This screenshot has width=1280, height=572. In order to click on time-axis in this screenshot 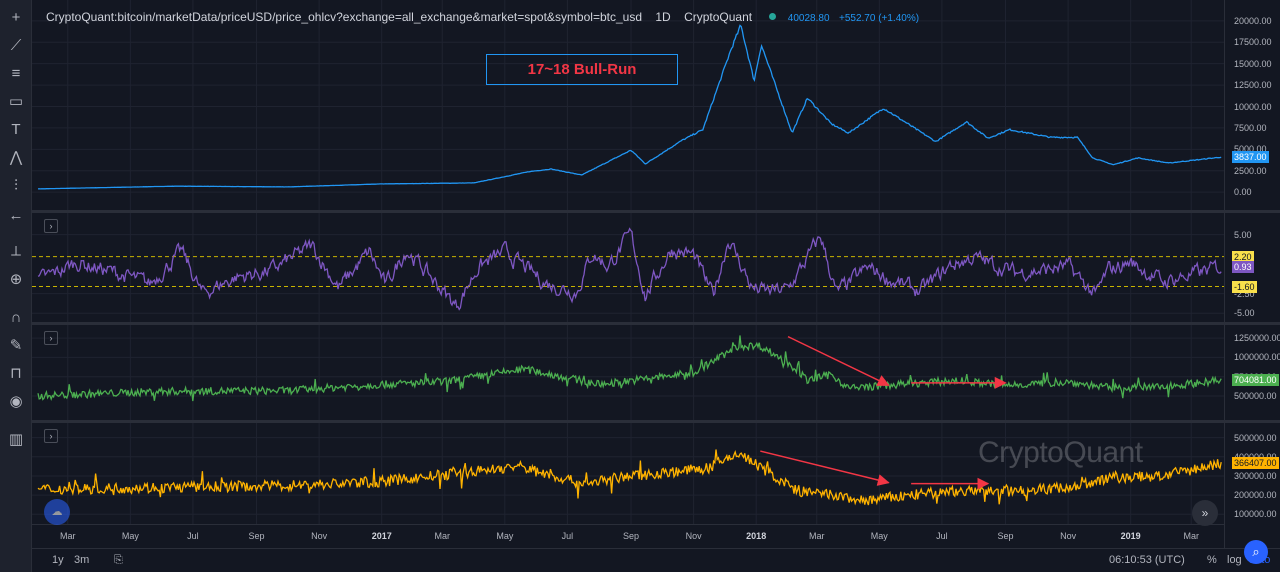, I will do `click(628, 536)`.